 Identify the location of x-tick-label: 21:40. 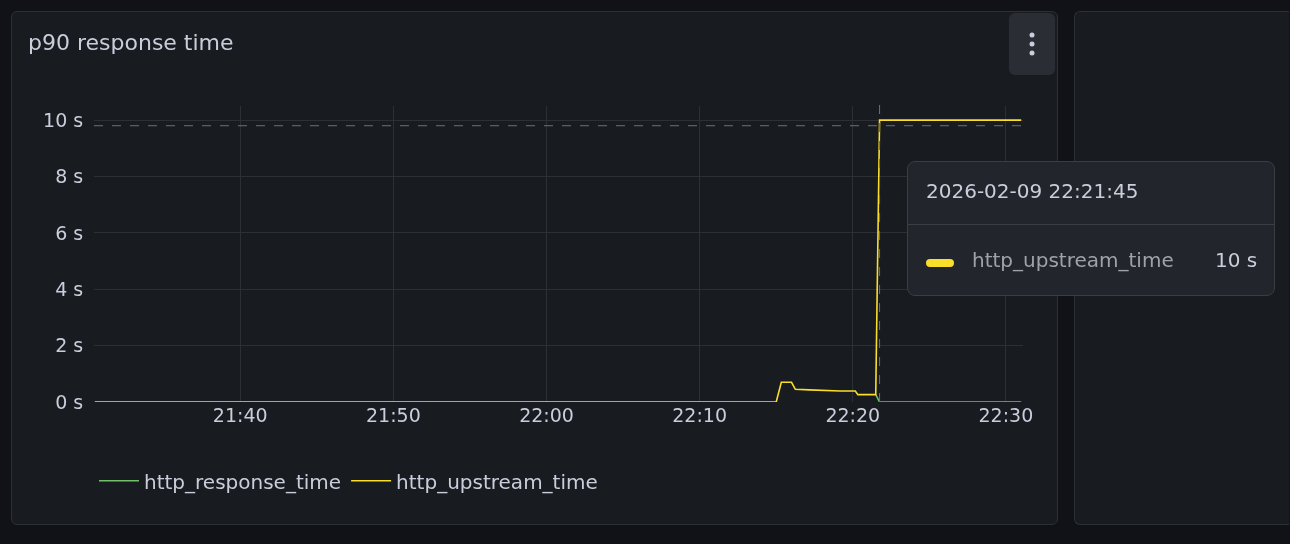
(240, 415).